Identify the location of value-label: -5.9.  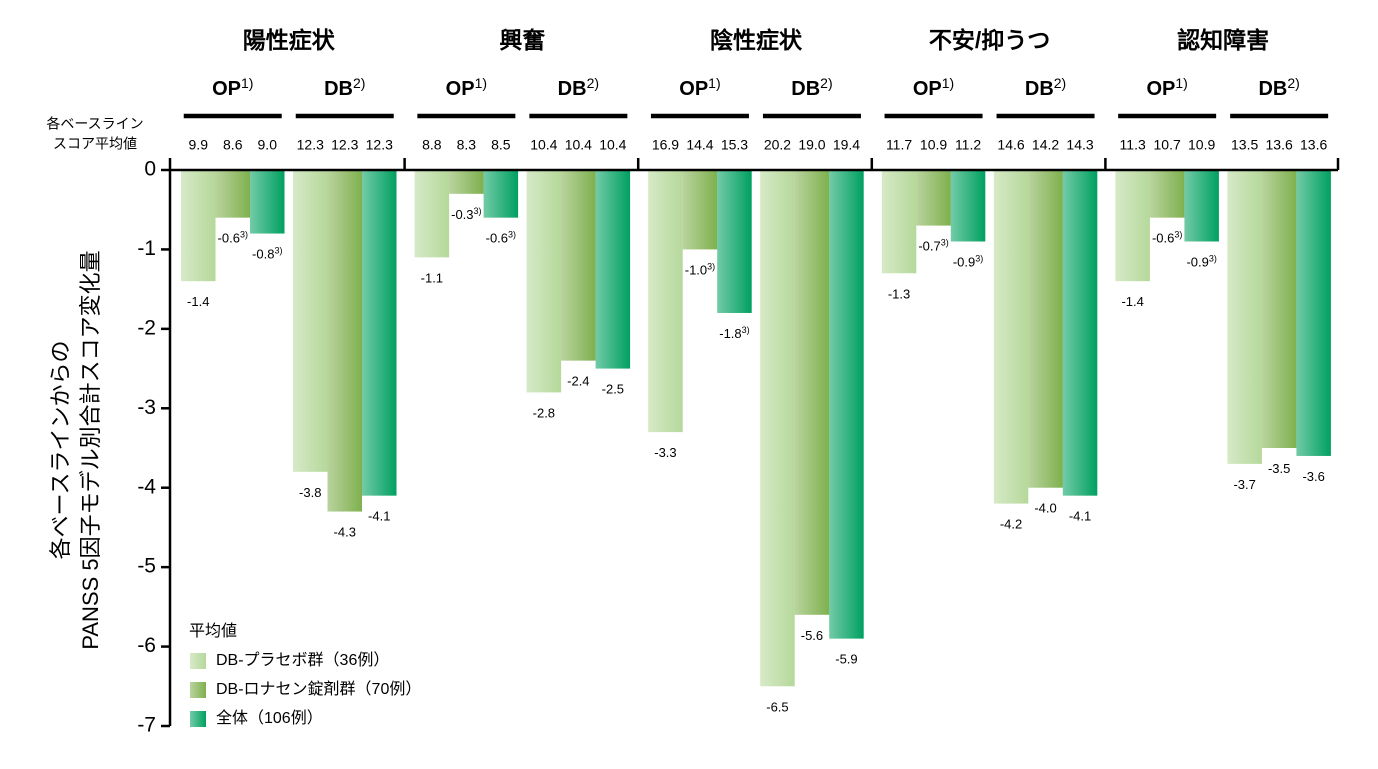
(846, 659).